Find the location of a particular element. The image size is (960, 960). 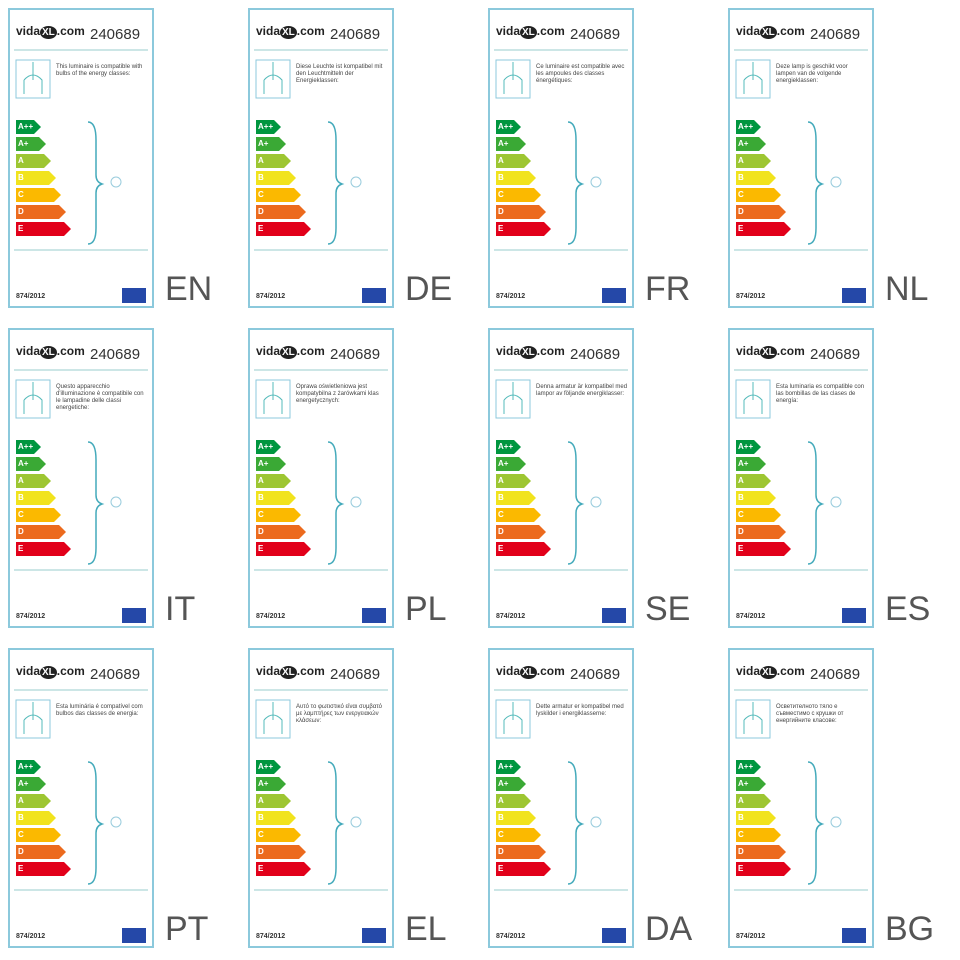

language-code: SE is located at coordinates (668, 609).